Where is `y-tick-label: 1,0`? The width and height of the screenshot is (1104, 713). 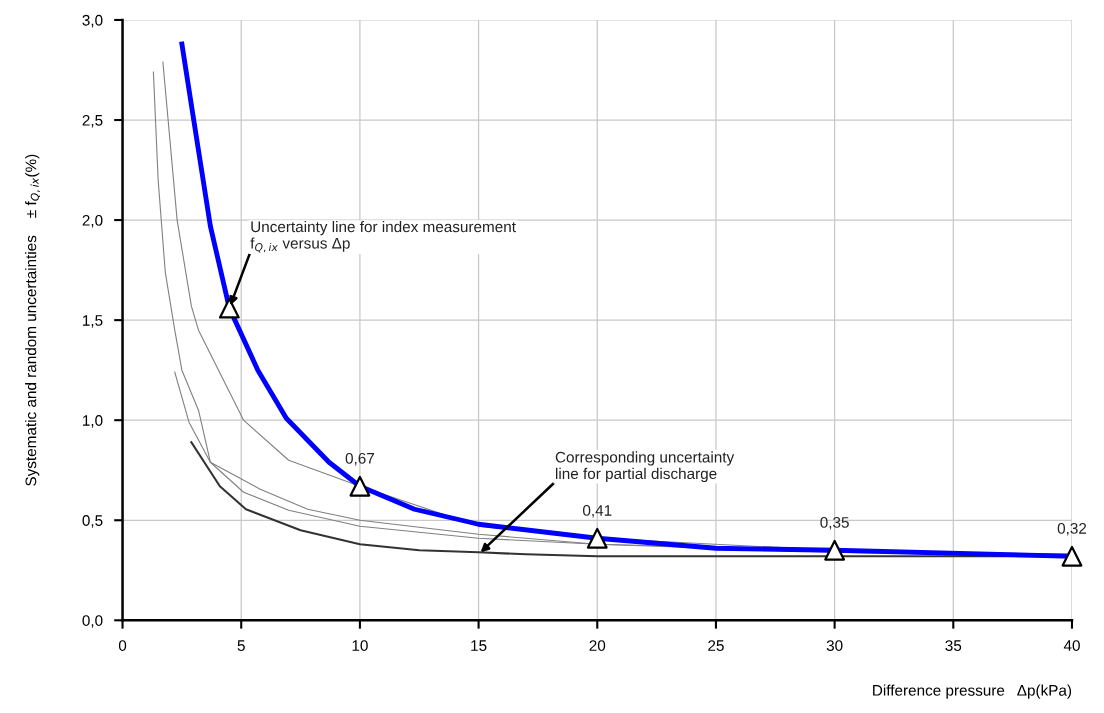 y-tick-label: 1,0 is located at coordinates (93, 421).